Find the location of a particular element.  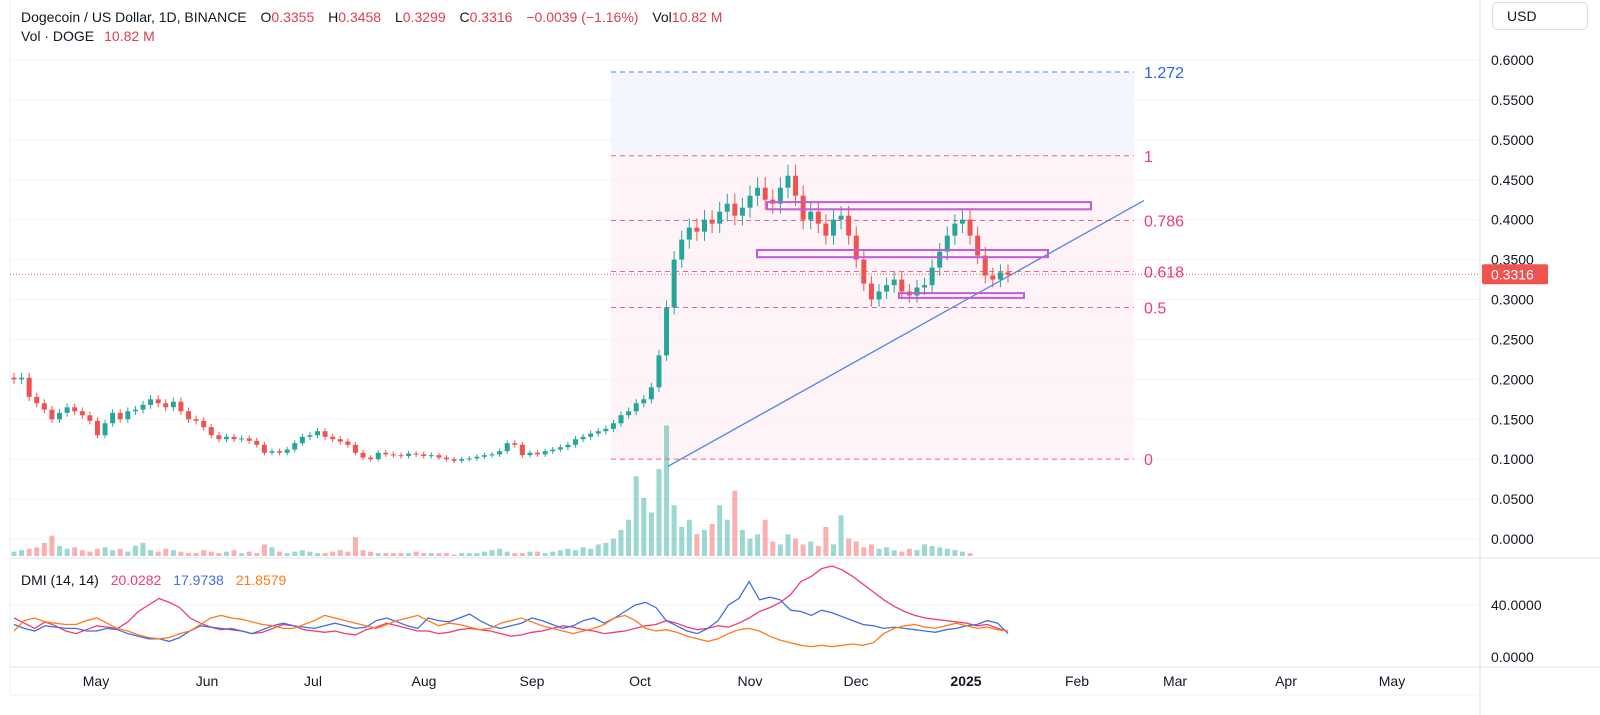

currency-button: USD is located at coordinates (1540, 16).